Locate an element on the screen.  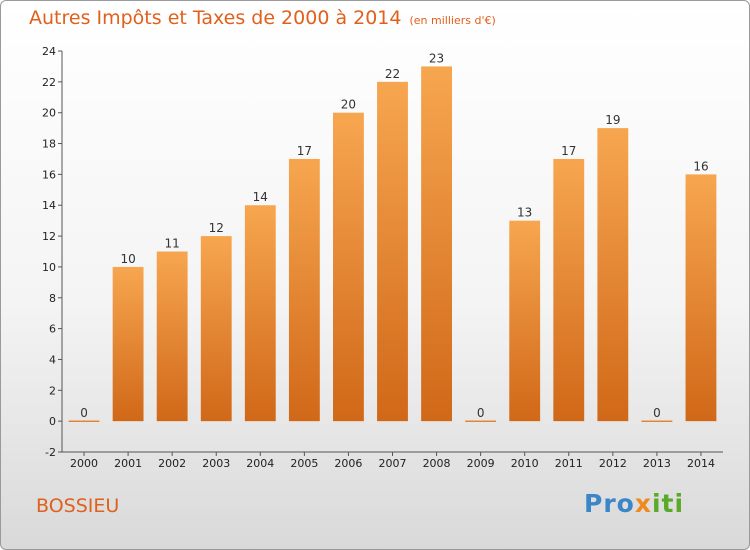
y-tick-label: 12 is located at coordinates (49, 236).